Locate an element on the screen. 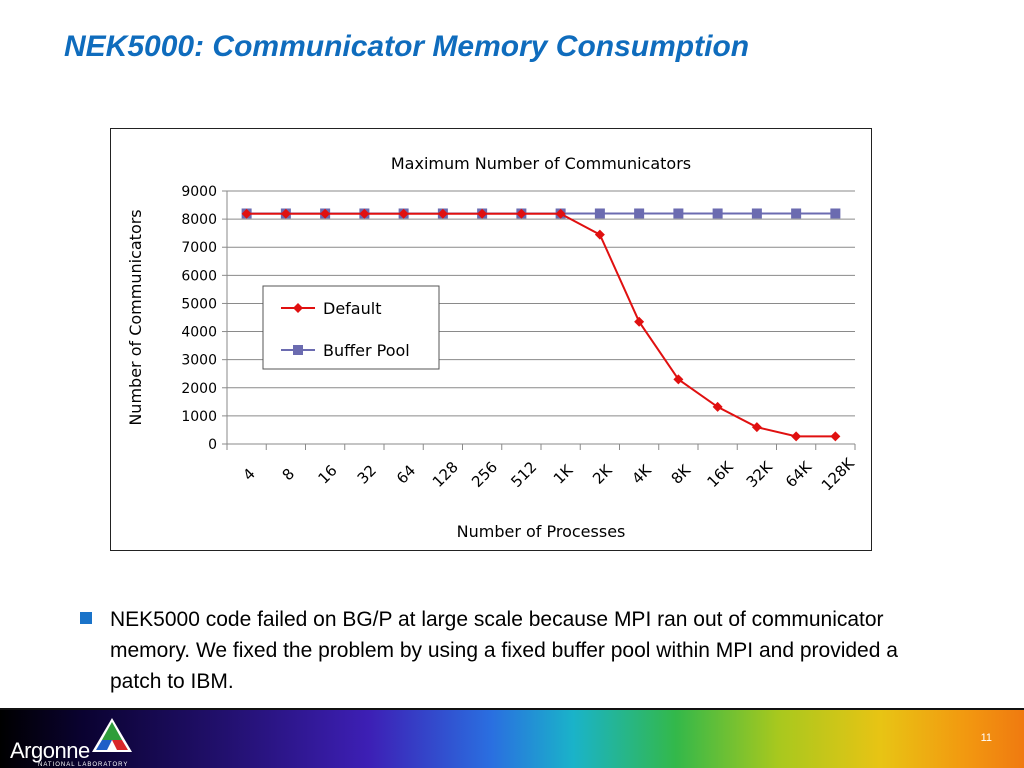  x-tick-label: 2K is located at coordinates (602, 473).